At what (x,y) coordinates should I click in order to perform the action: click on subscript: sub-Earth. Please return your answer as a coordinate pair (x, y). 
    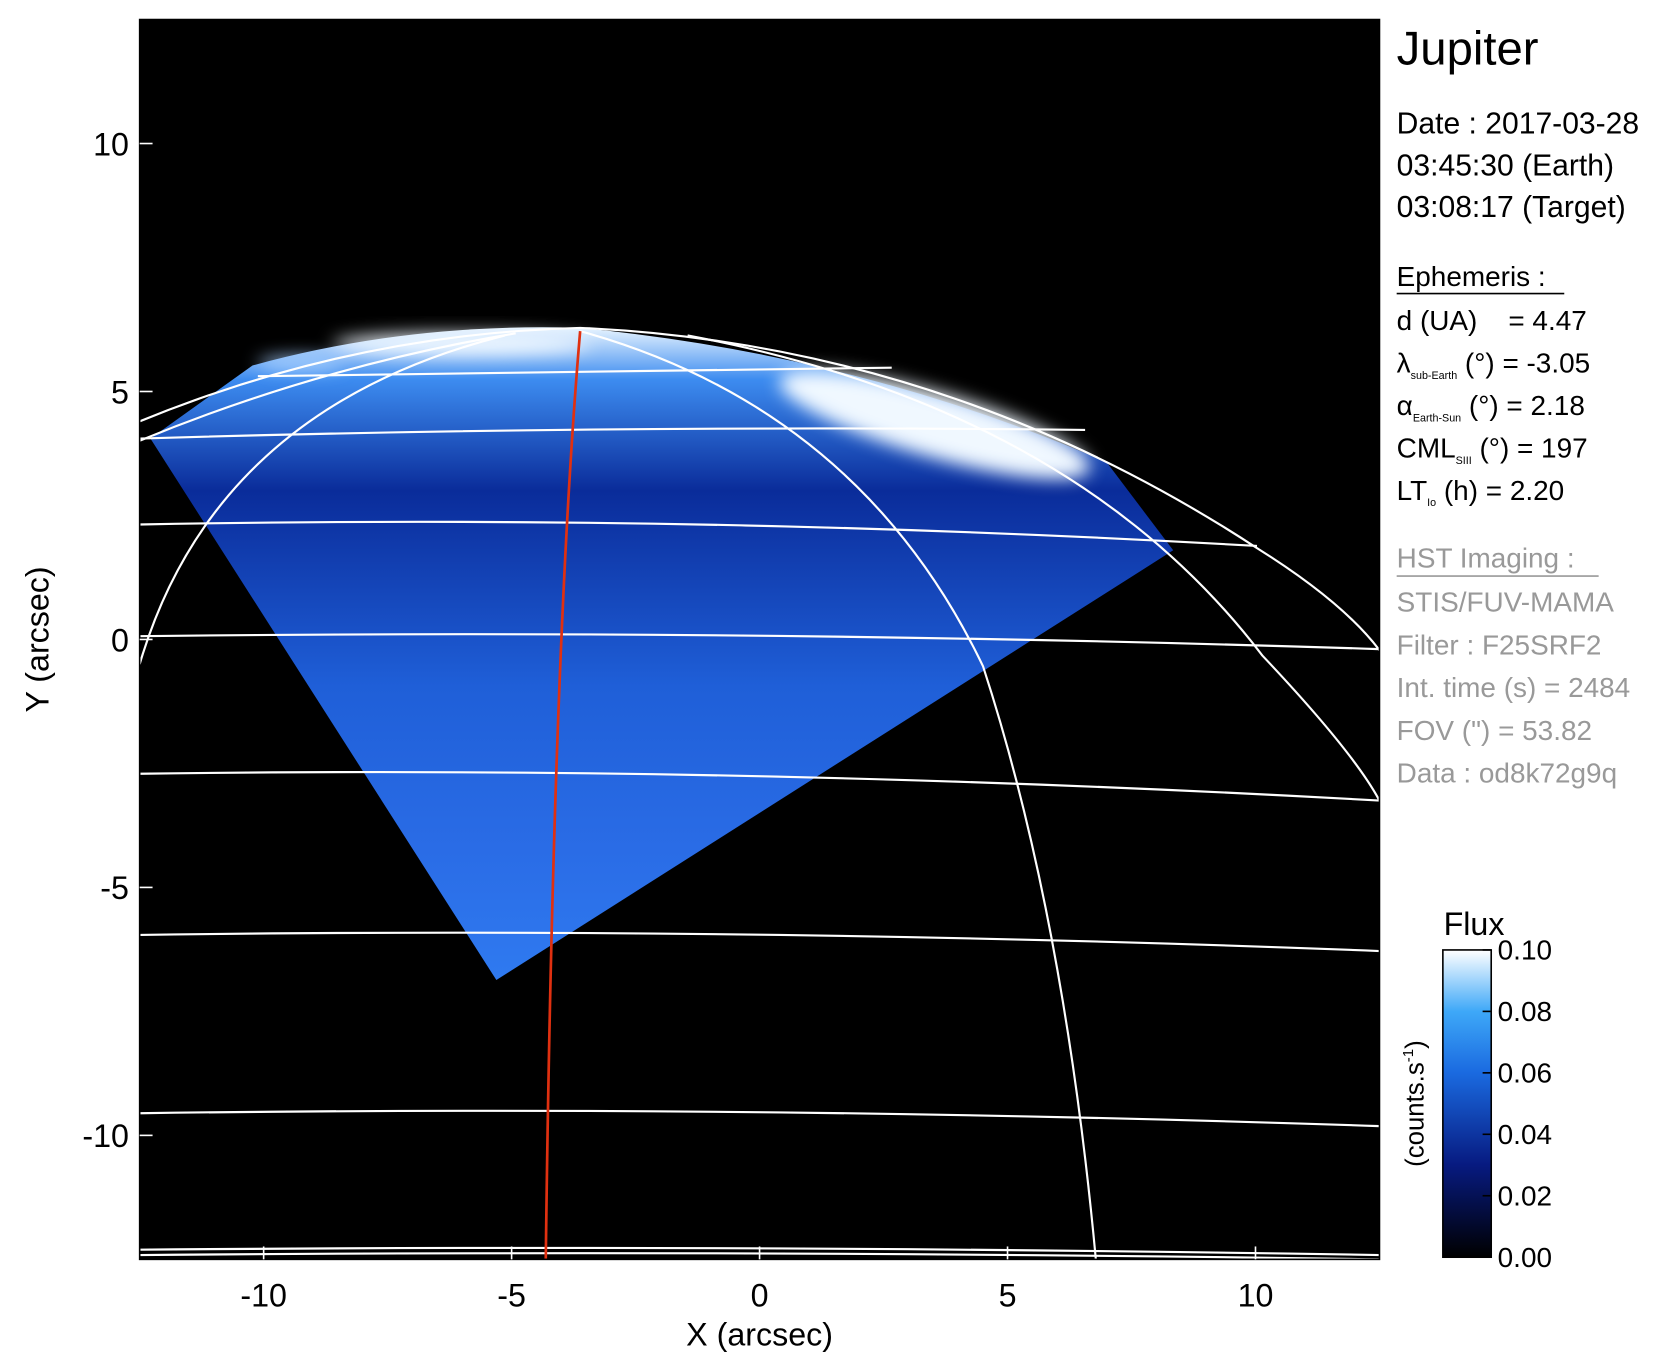
    Looking at the image, I should click on (1434, 376).